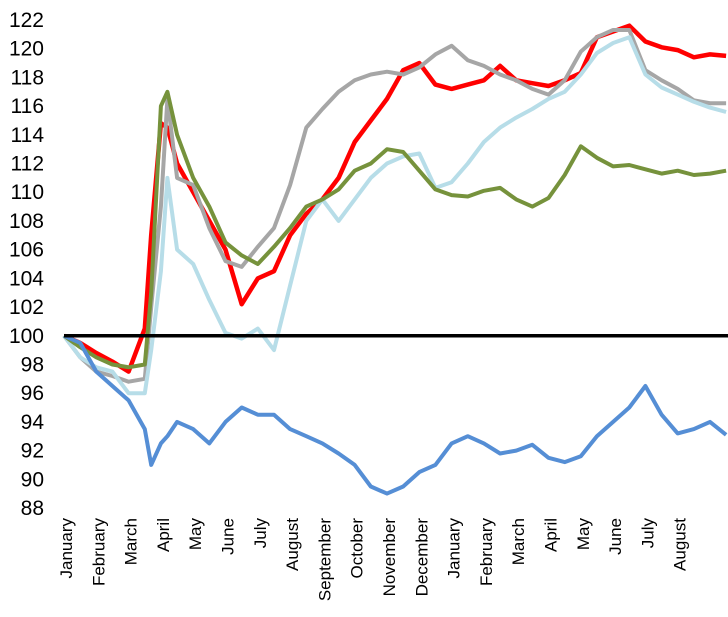 This screenshot has width=728, height=617. Describe the element at coordinates (27, 164) in the screenshot. I see `y-tick-label: 112` at that location.